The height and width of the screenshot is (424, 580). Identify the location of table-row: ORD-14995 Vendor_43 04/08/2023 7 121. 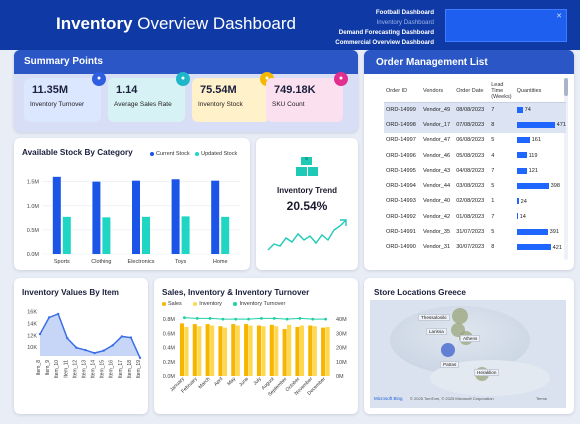
(475, 170).